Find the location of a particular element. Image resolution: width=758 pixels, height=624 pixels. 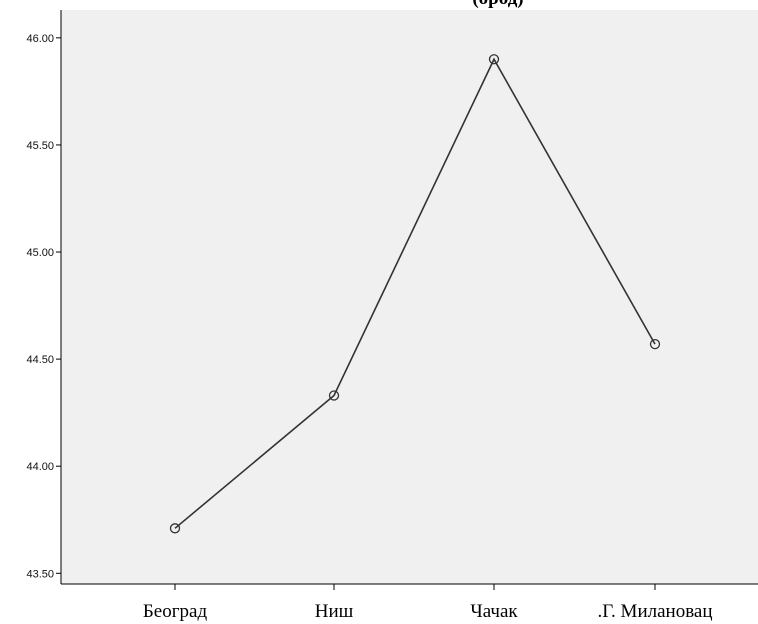

y-ticks: 43.50 44.00 44.50 45.00 45.50 46.00 is located at coordinates (43, 306).